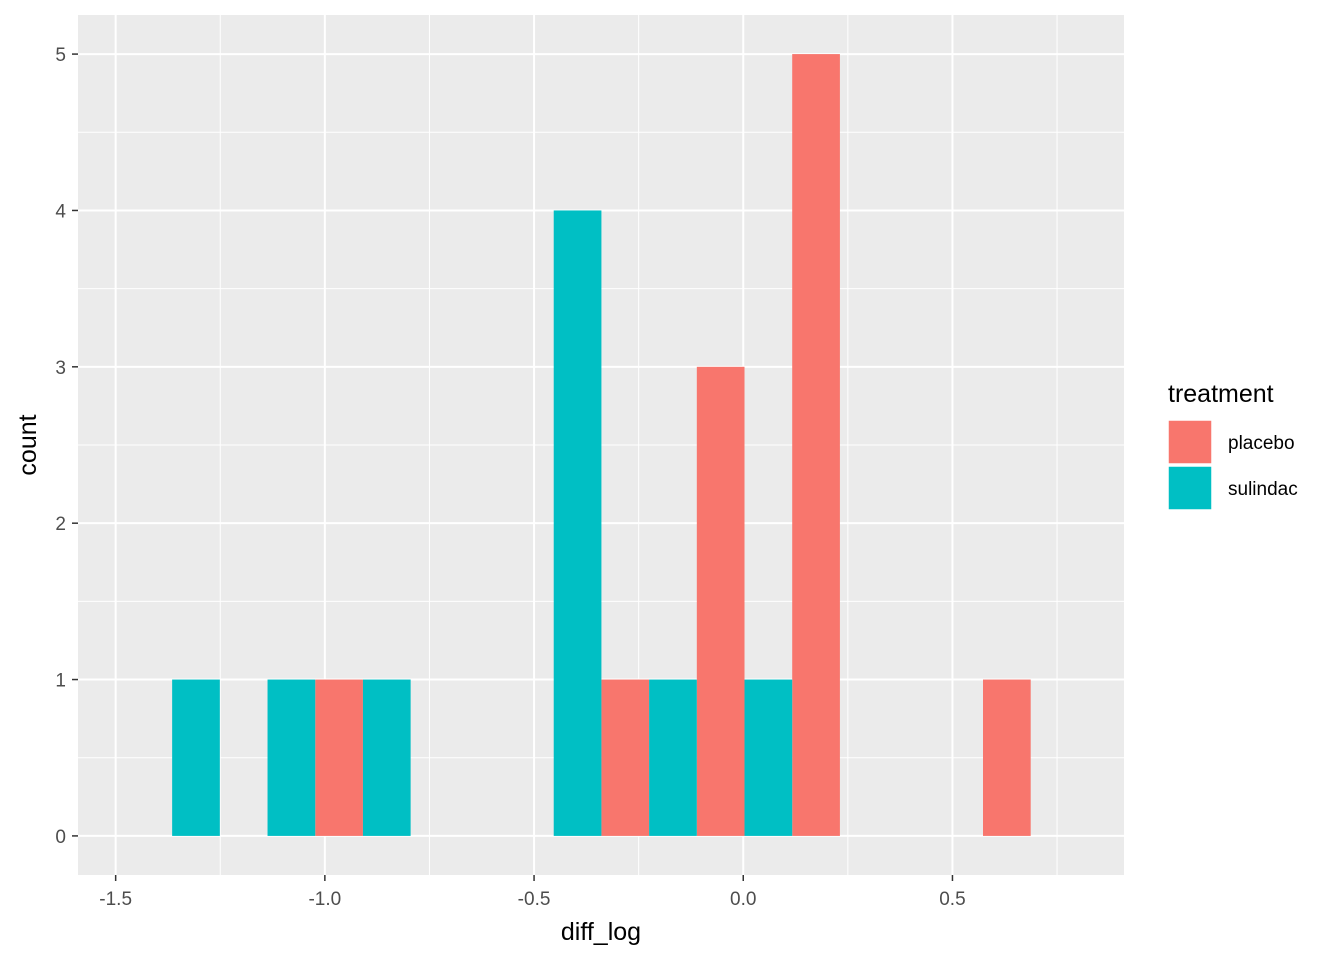 The height and width of the screenshot is (960, 1344). Describe the element at coordinates (28, 444) in the screenshot. I see `y-axis-title: count` at that location.